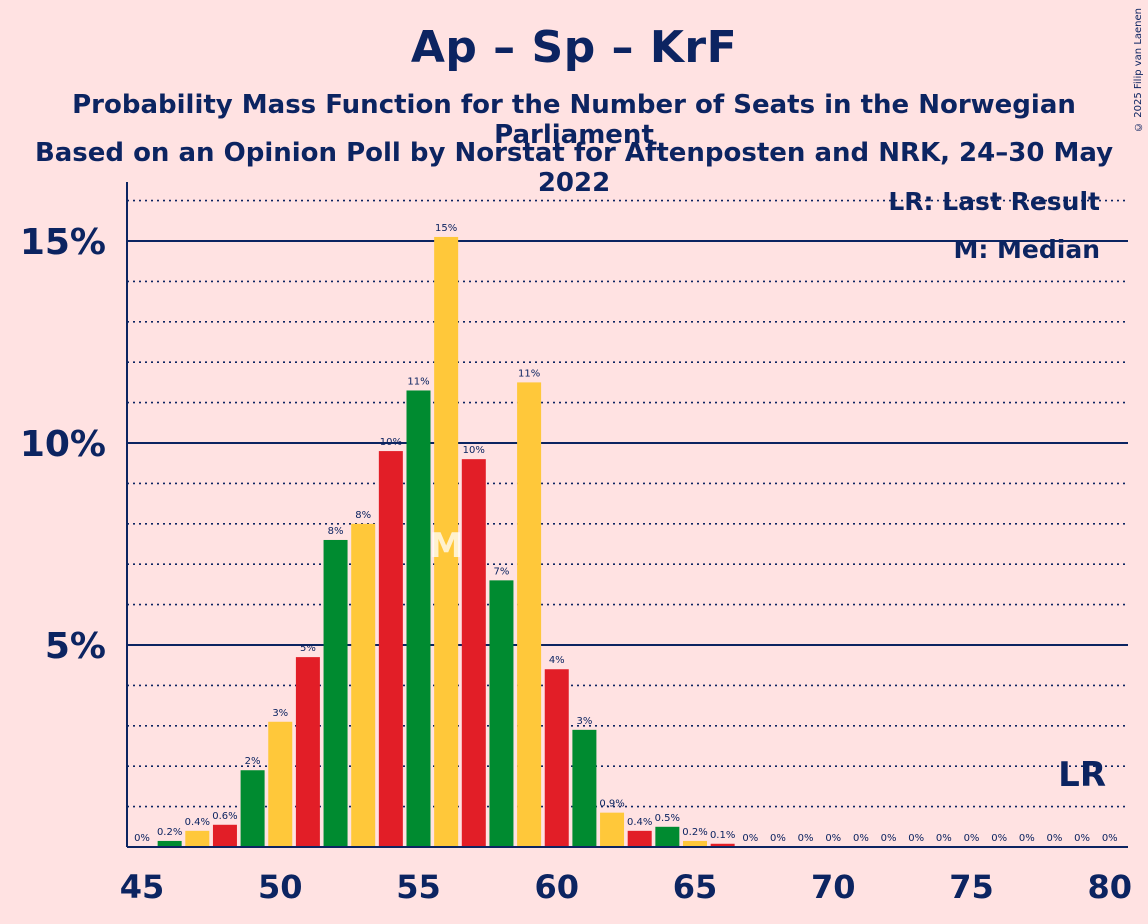 The width and height of the screenshot is (1148, 924). I want to click on bar-label-seat-71: 0%, so click(861, 838).